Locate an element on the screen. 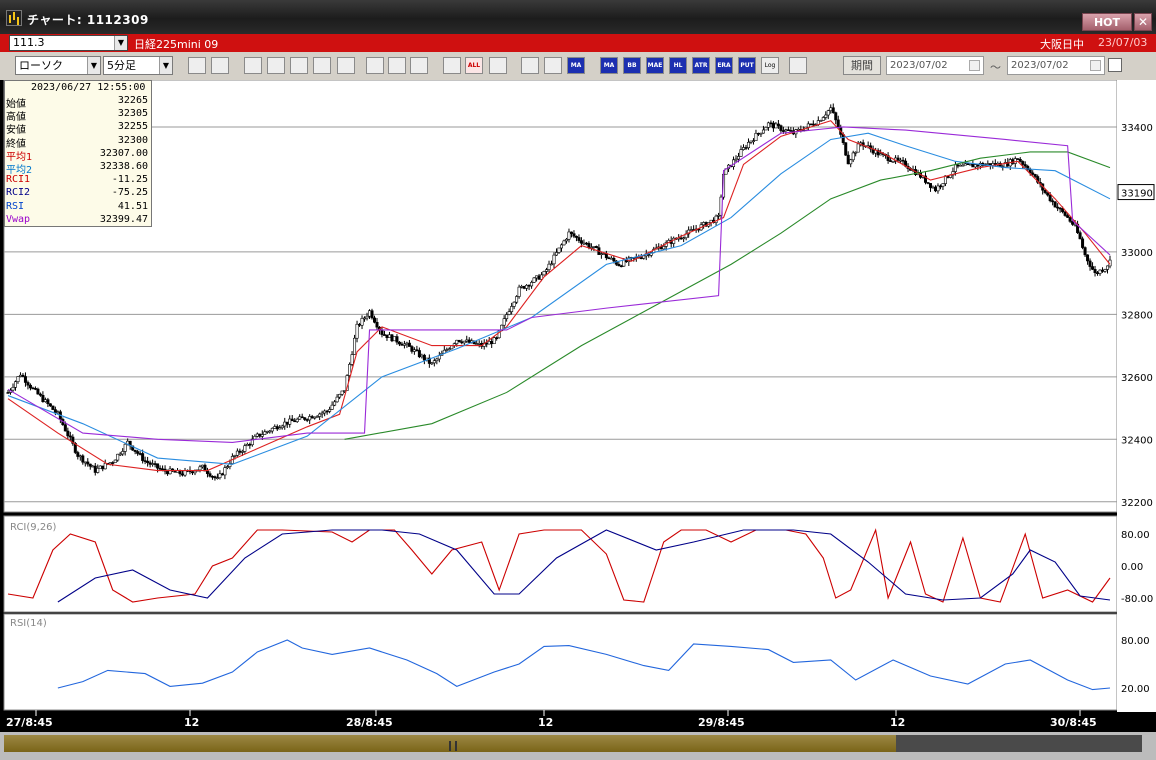 This screenshot has height=760, width=1156. info-label: RCI2 is located at coordinates (18, 193).